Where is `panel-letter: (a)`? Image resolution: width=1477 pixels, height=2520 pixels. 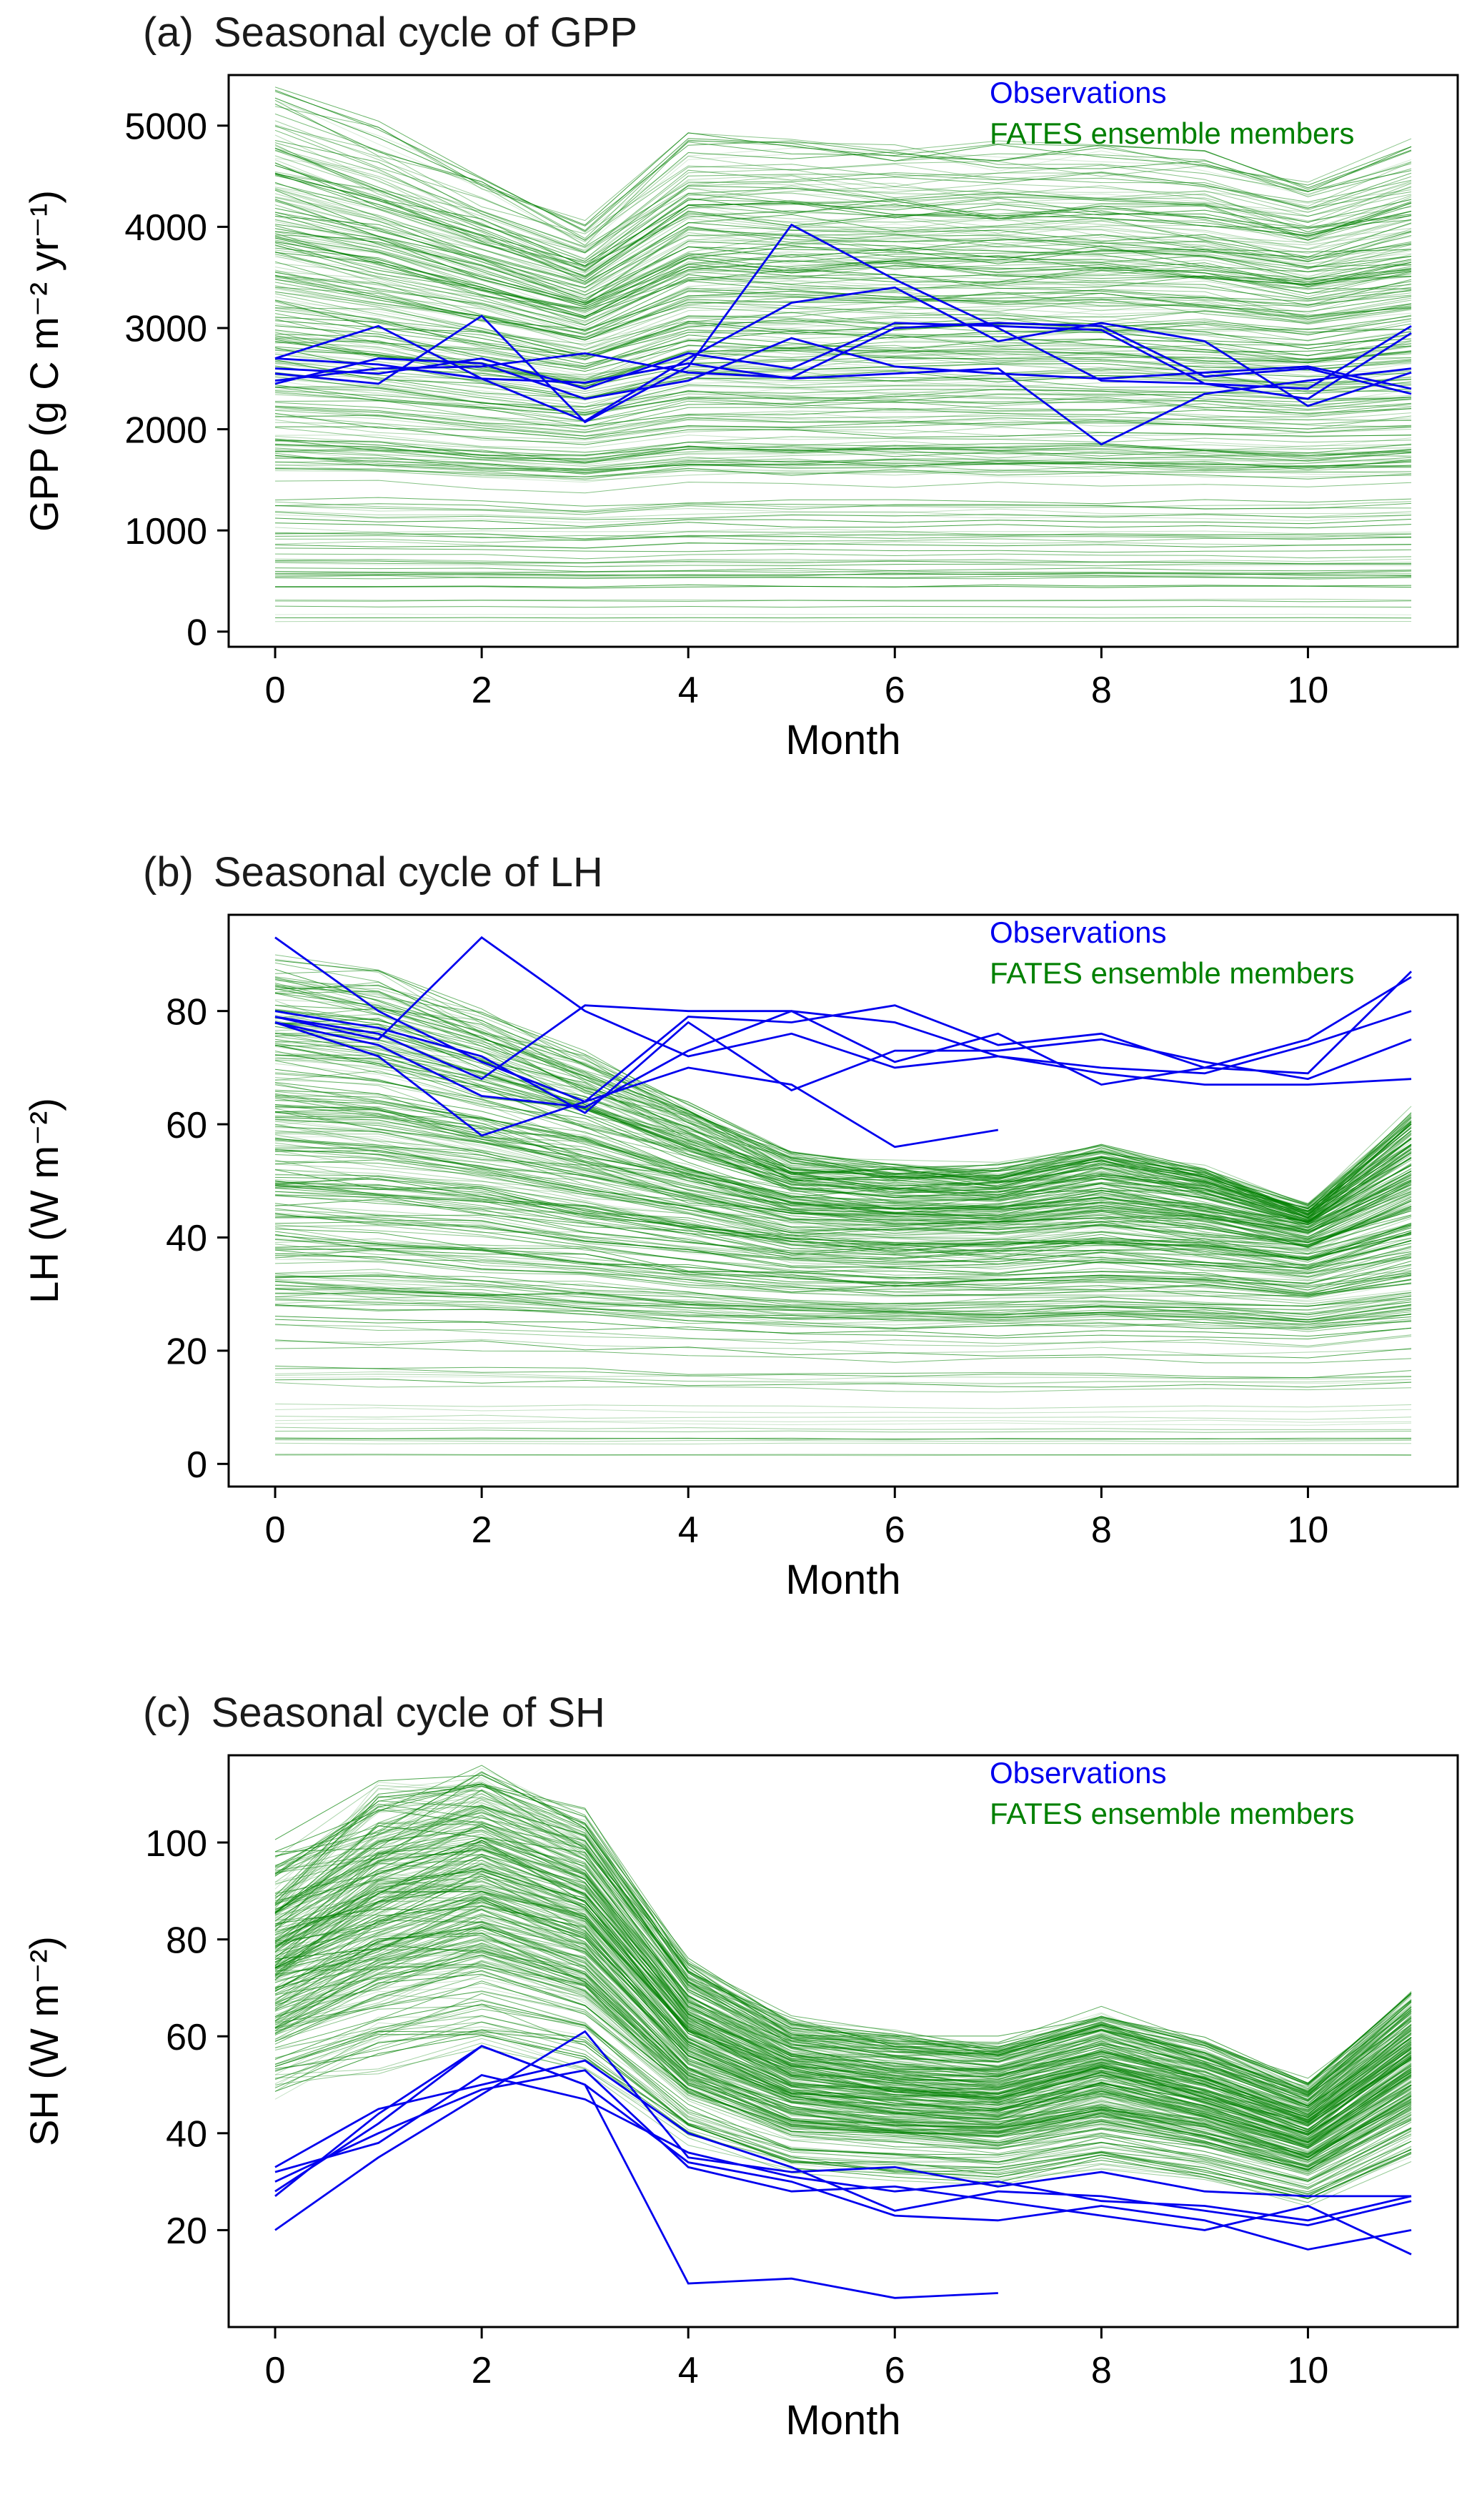 panel-letter: (a) is located at coordinates (168, 32).